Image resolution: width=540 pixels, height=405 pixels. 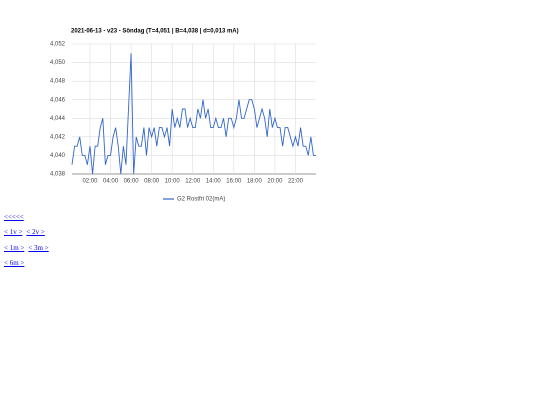 What do you see at coordinates (28, 220) in the screenshot?
I see `nav-row: <<<<<` at bounding box center [28, 220].